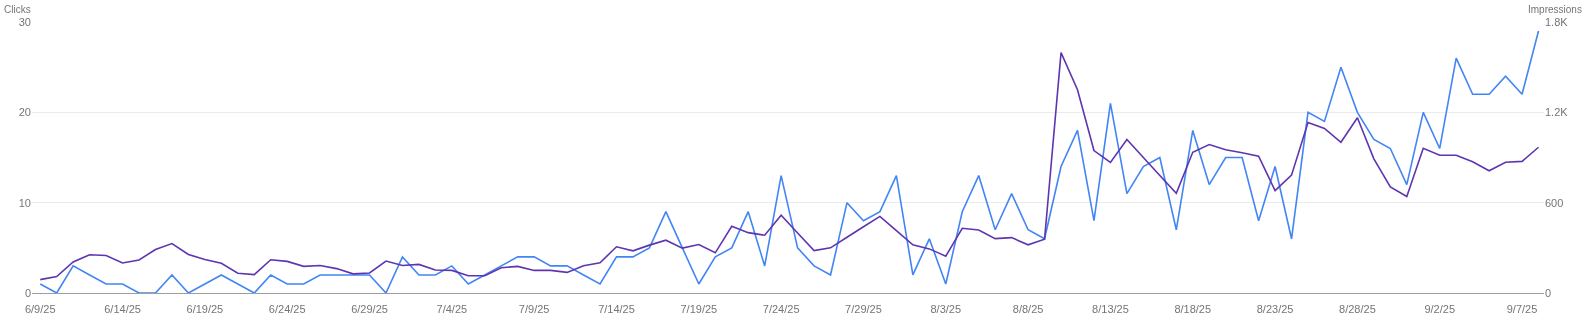  What do you see at coordinates (781, 309) in the screenshot?
I see `x-tick-label: 7/24/25` at bounding box center [781, 309].